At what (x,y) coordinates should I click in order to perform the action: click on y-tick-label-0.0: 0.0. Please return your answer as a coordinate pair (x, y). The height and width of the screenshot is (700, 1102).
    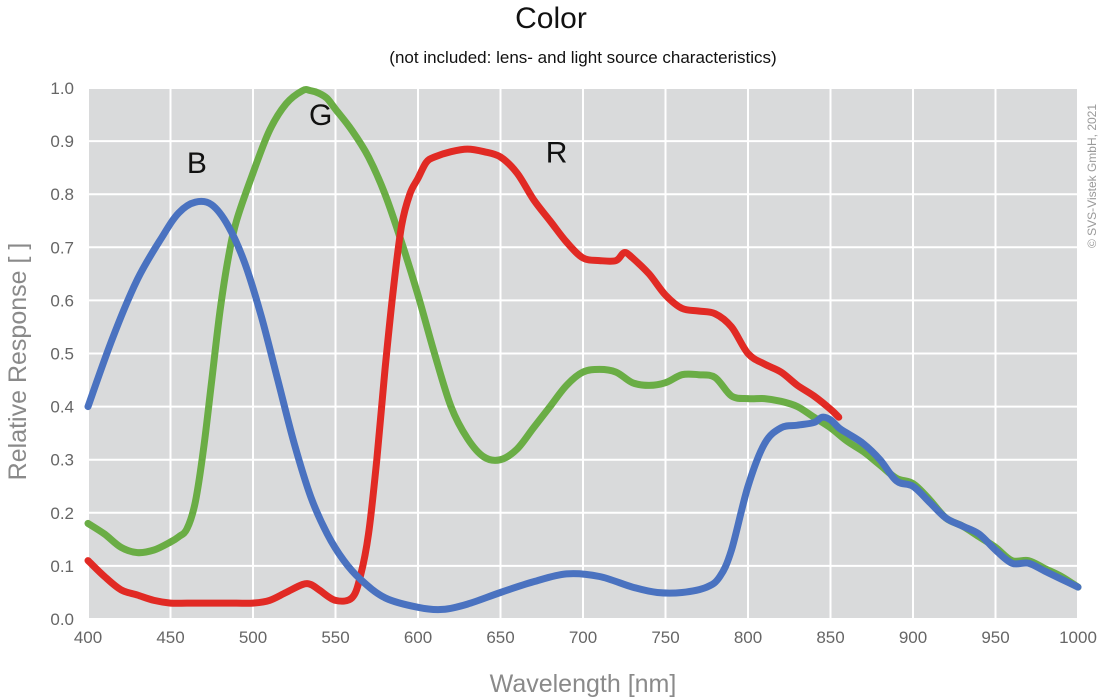
    Looking at the image, I should click on (62, 619).